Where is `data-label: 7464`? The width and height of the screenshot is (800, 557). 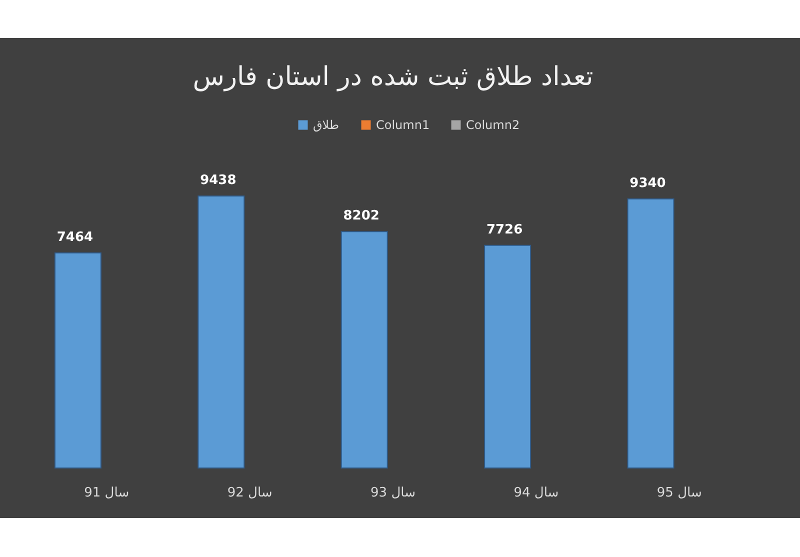 data-label: 7464 is located at coordinates (75, 237).